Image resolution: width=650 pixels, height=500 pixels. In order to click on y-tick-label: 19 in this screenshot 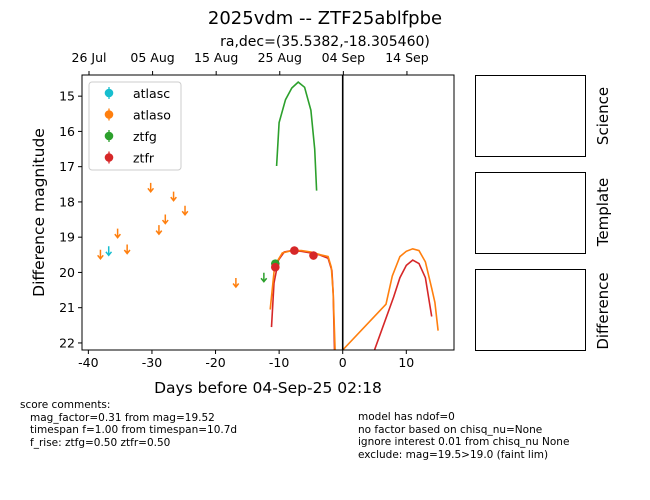, I will do `click(67, 237)`.